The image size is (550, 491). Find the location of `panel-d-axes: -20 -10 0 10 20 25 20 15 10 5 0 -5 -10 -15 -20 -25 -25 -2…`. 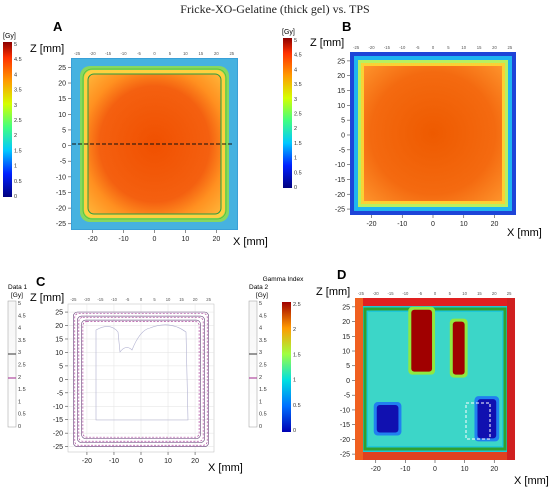

panel-d-axes: -20 -10 0 10 20 25 20 15 10 5 0 -5 -10 -15 -20 -25 -25 -2… is located at coordinates (426, 382).